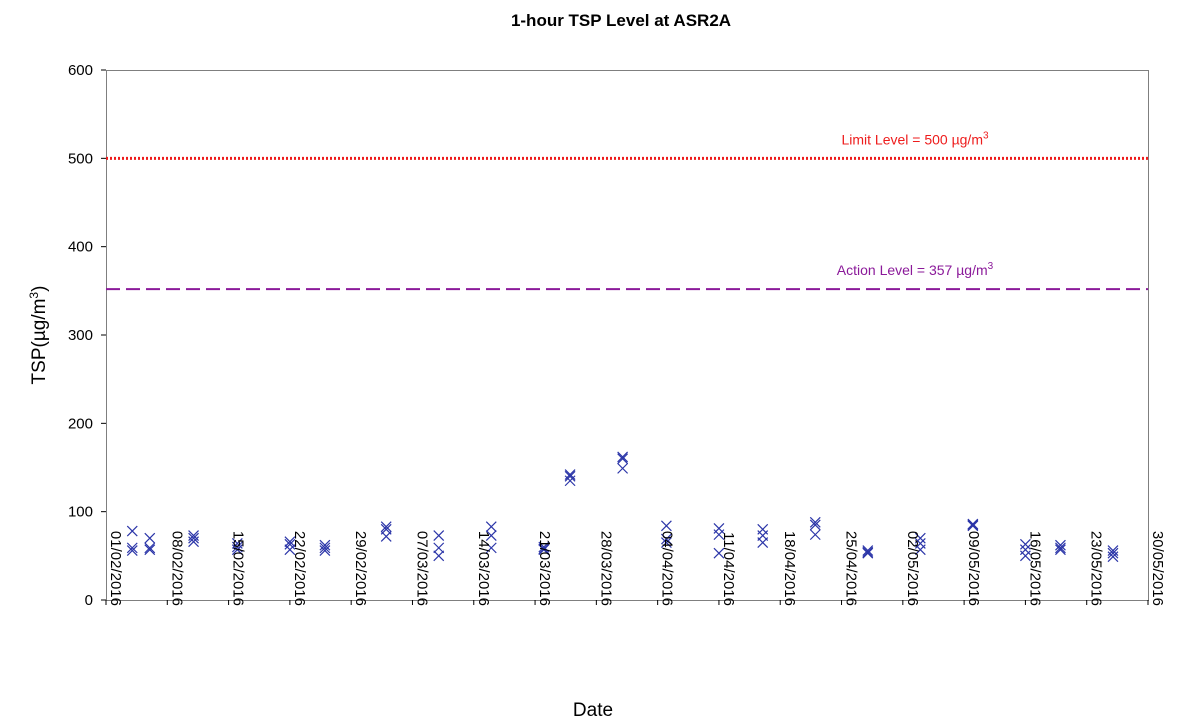 This screenshot has width=1195, height=725. Describe the element at coordinates (789, 568) in the screenshot. I see `x-tick-label: 18/04/2016` at that location.